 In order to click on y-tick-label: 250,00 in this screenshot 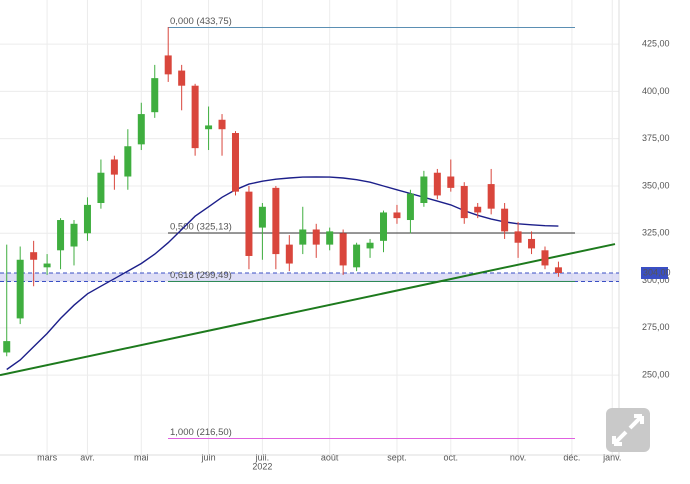, I will do `click(656, 375)`.